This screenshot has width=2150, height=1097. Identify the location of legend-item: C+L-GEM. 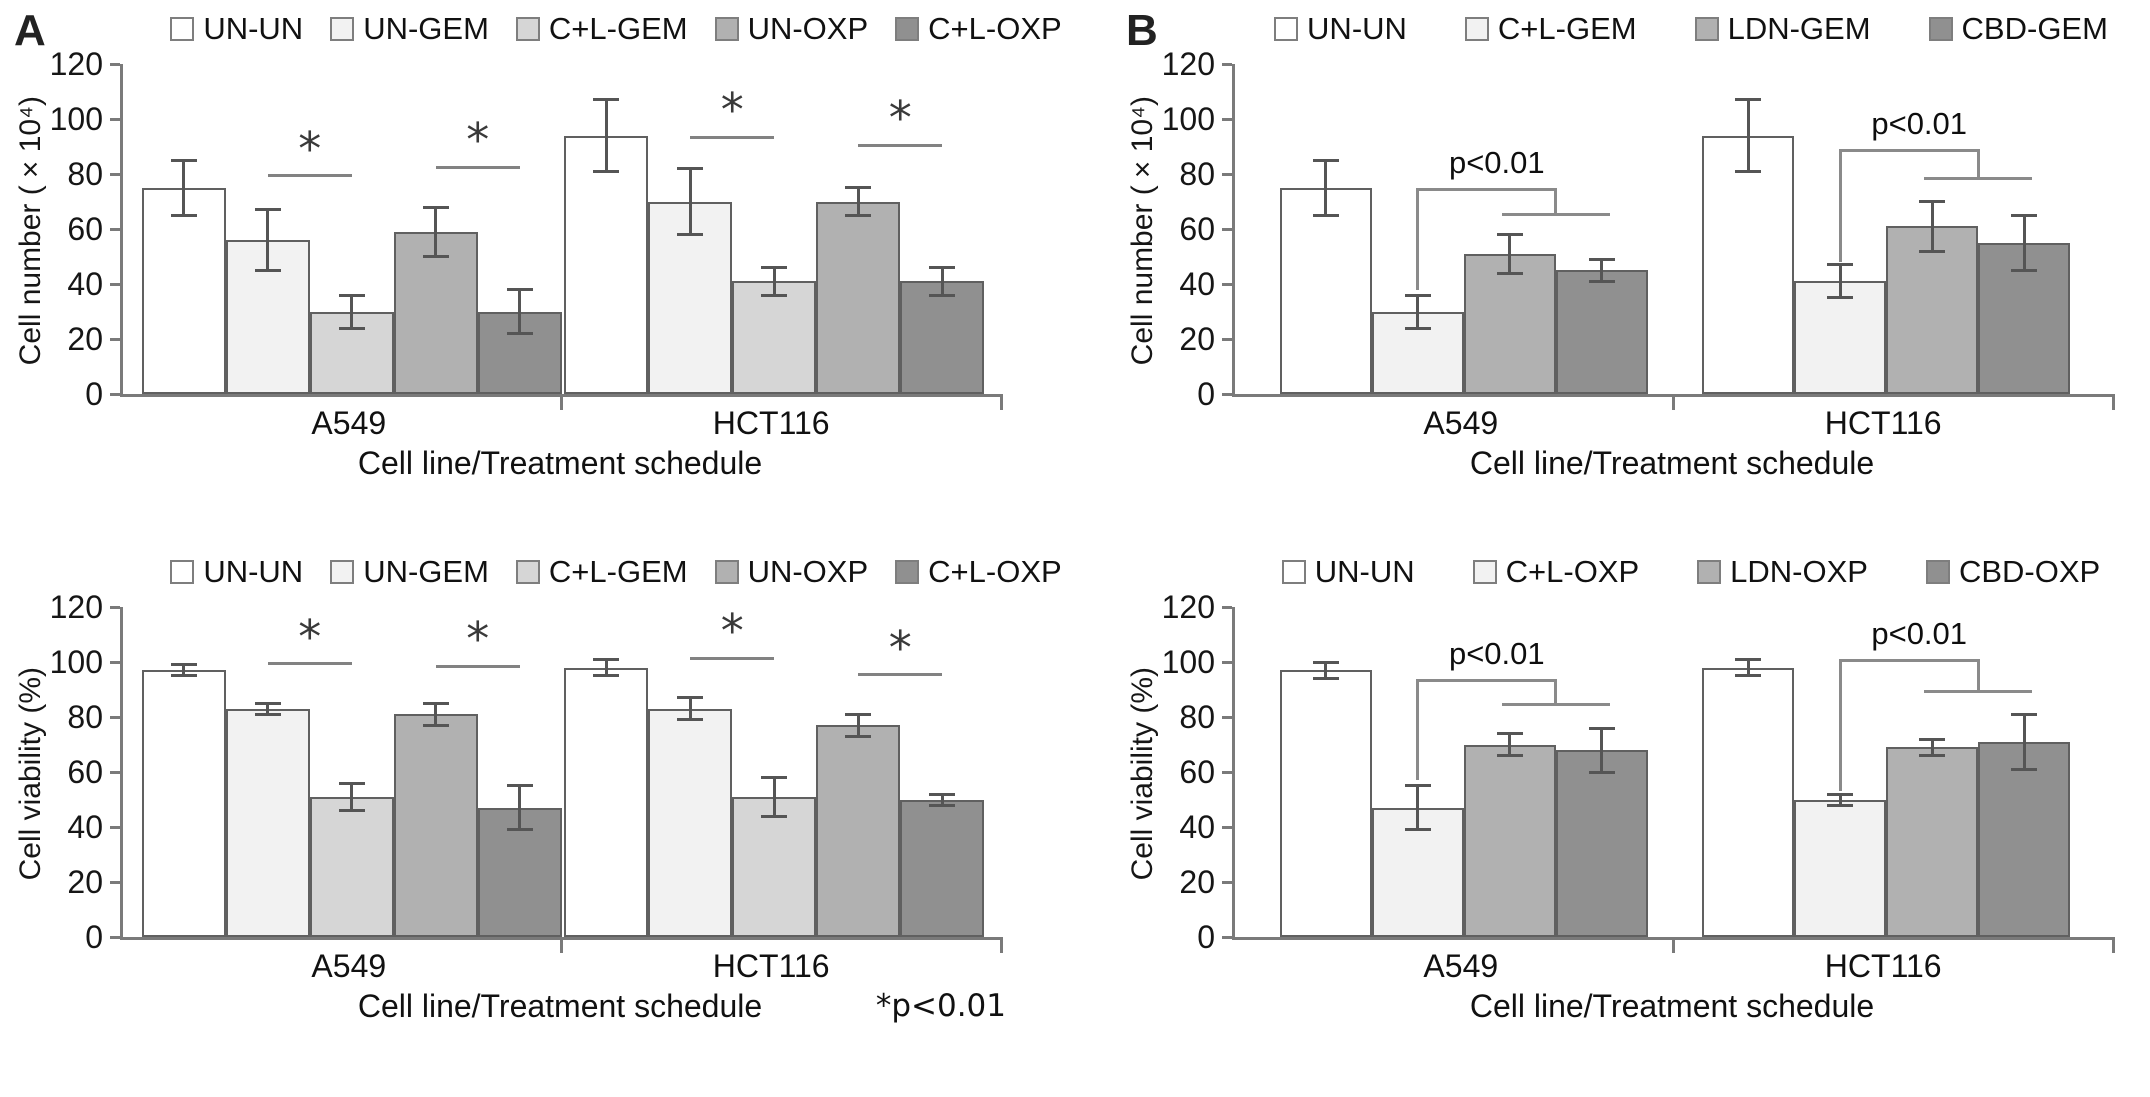
(601, 572).